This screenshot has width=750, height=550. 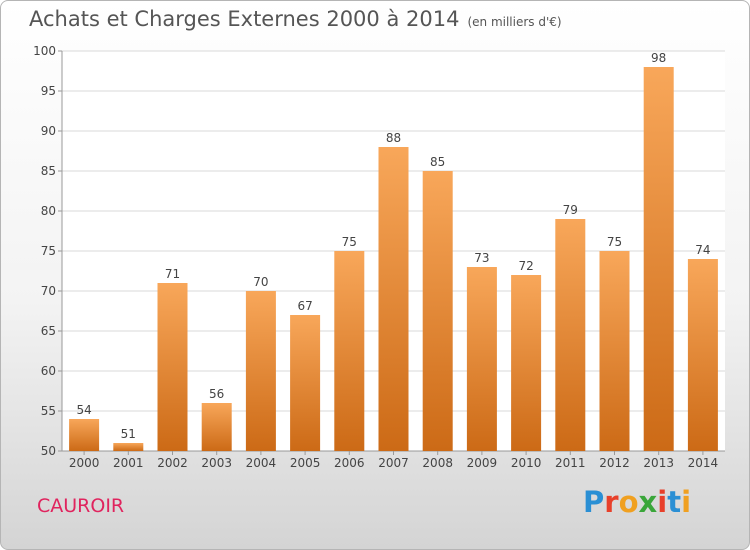 What do you see at coordinates (48, 171) in the screenshot?
I see `y-tick-label: 85` at bounding box center [48, 171].